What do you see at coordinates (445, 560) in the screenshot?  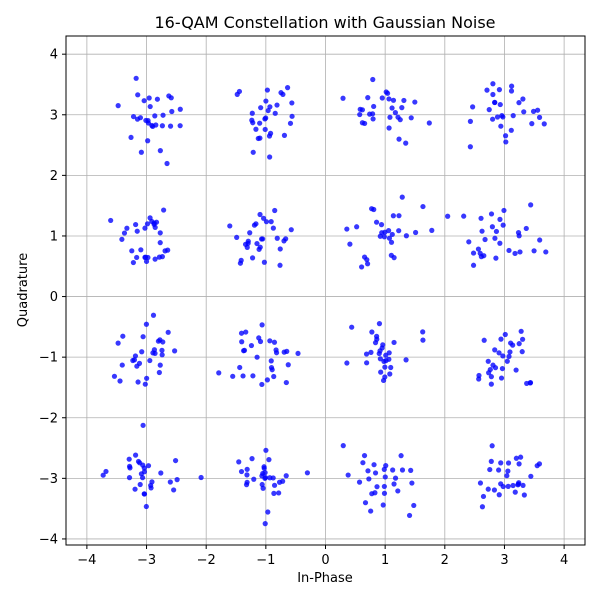 I see `x-tick-label: 2` at bounding box center [445, 560].